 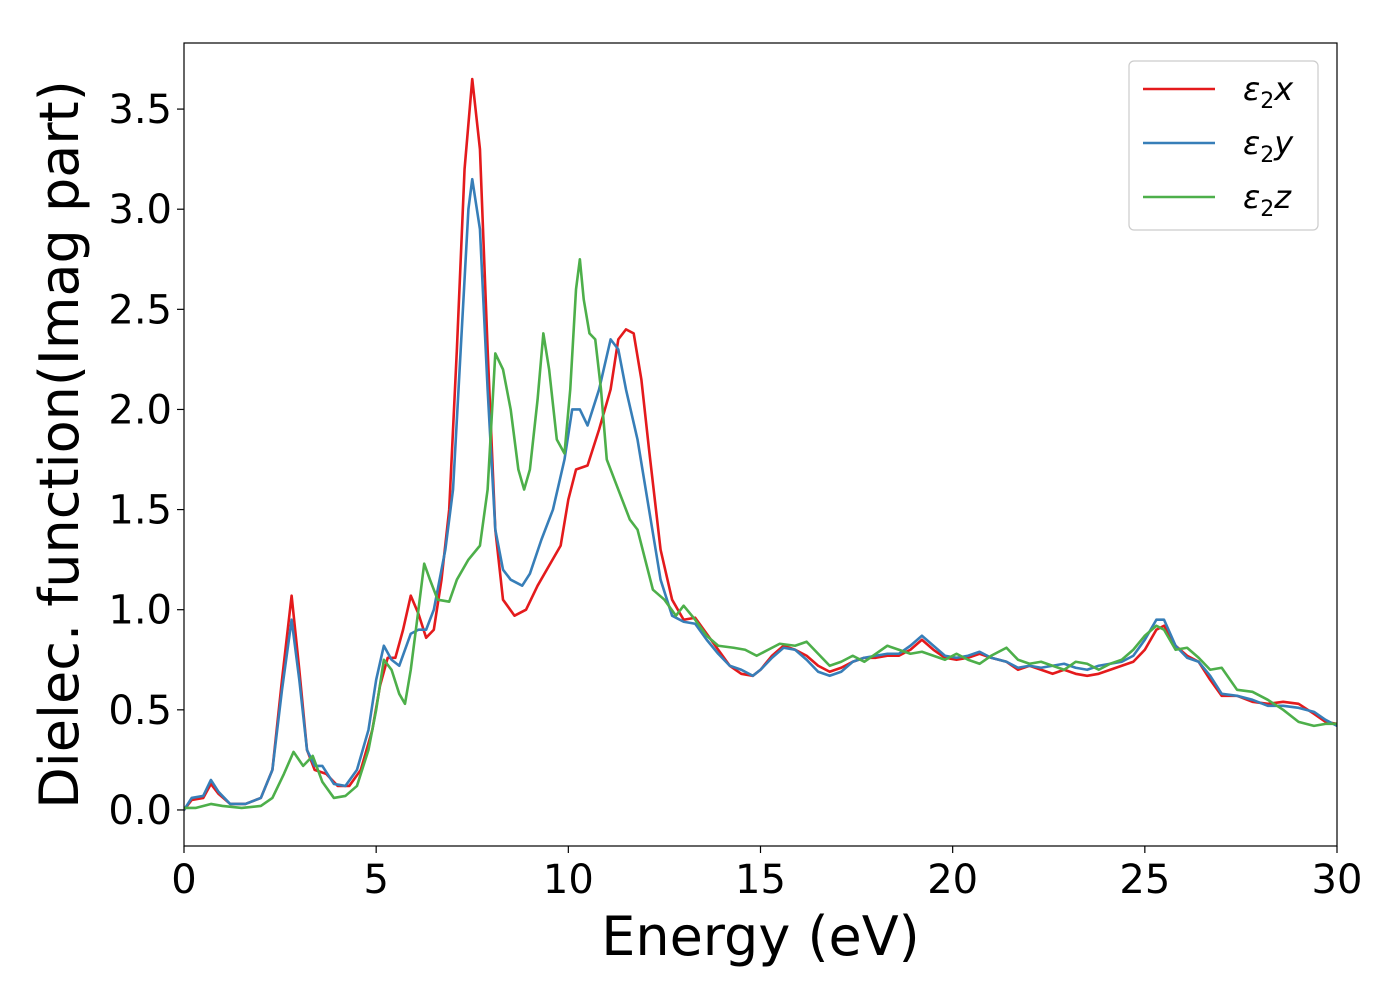 What do you see at coordinates (760, 880) in the screenshot?
I see `x-tick-label: 15` at bounding box center [760, 880].